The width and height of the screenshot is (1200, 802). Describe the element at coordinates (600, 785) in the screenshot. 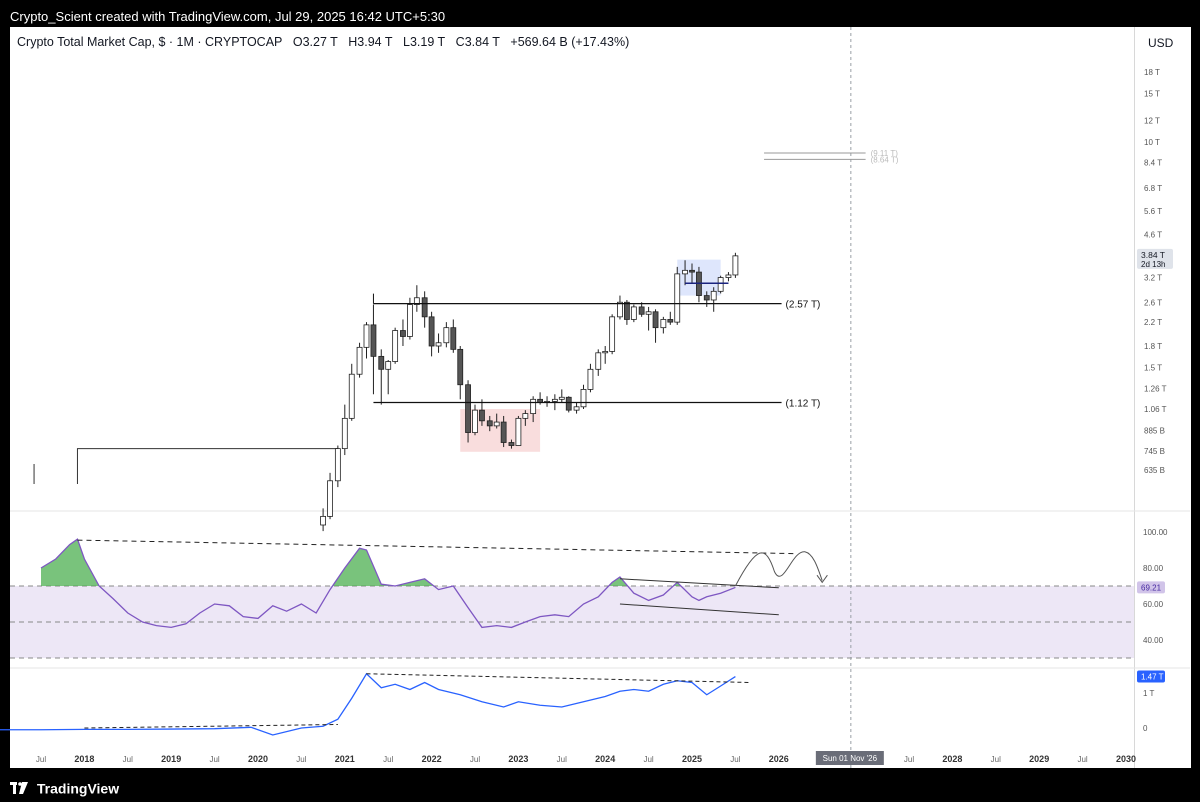

I see `footer-bar` at that location.